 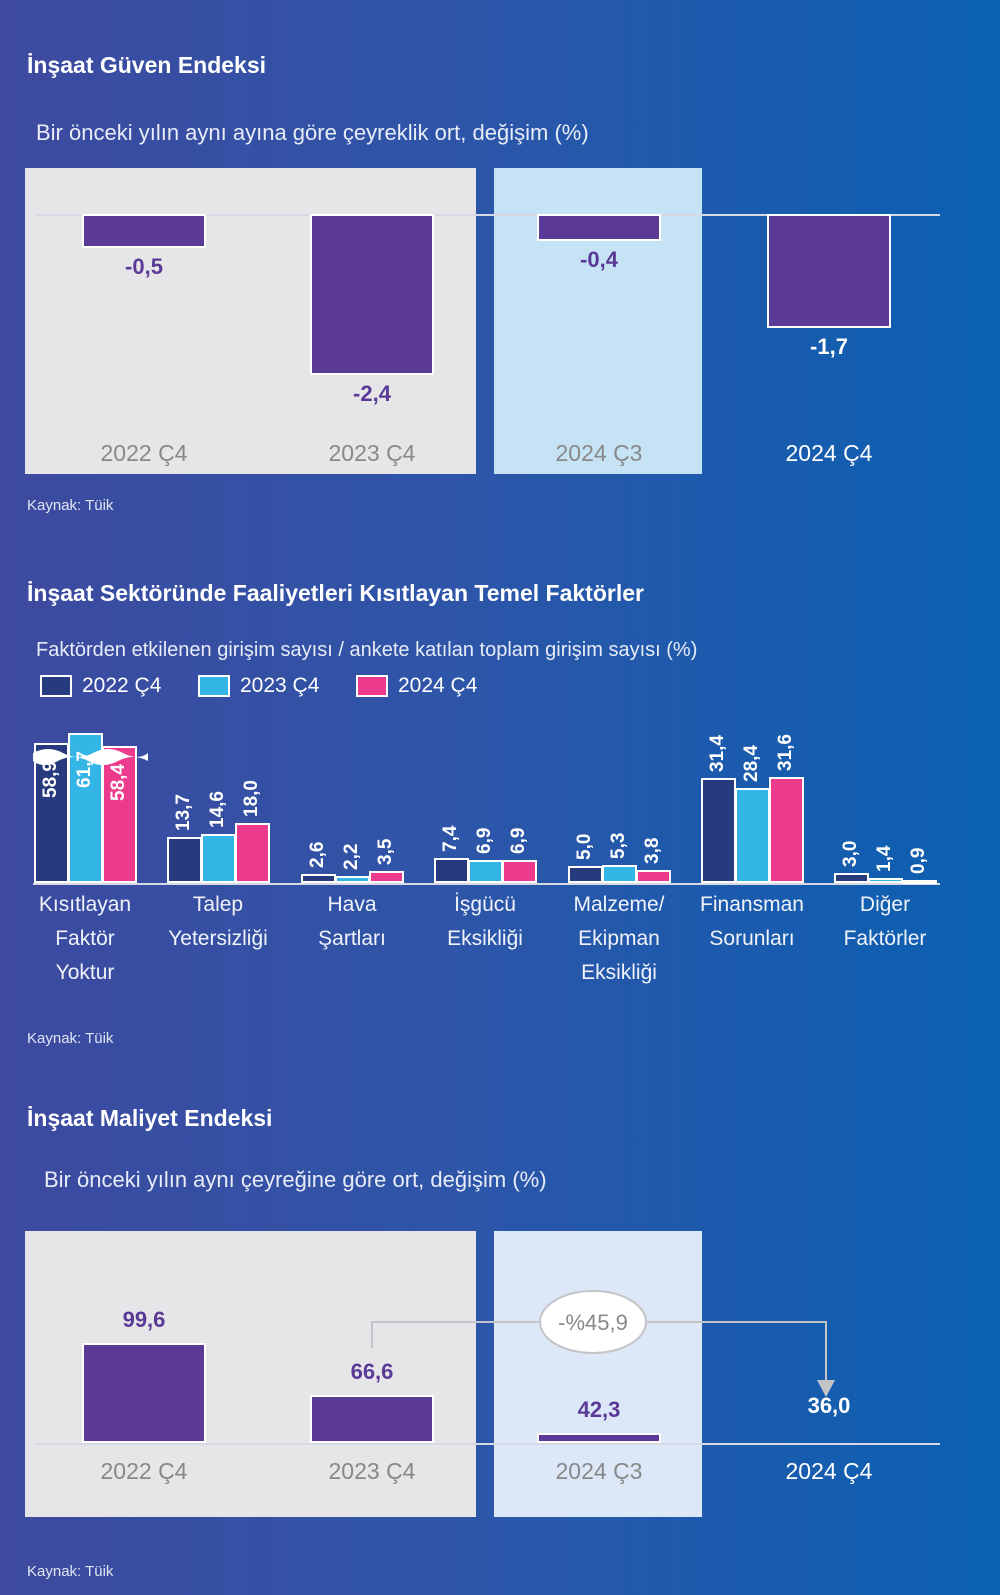 What do you see at coordinates (144, 266) in the screenshot?
I see `data-label: -0,5` at bounding box center [144, 266].